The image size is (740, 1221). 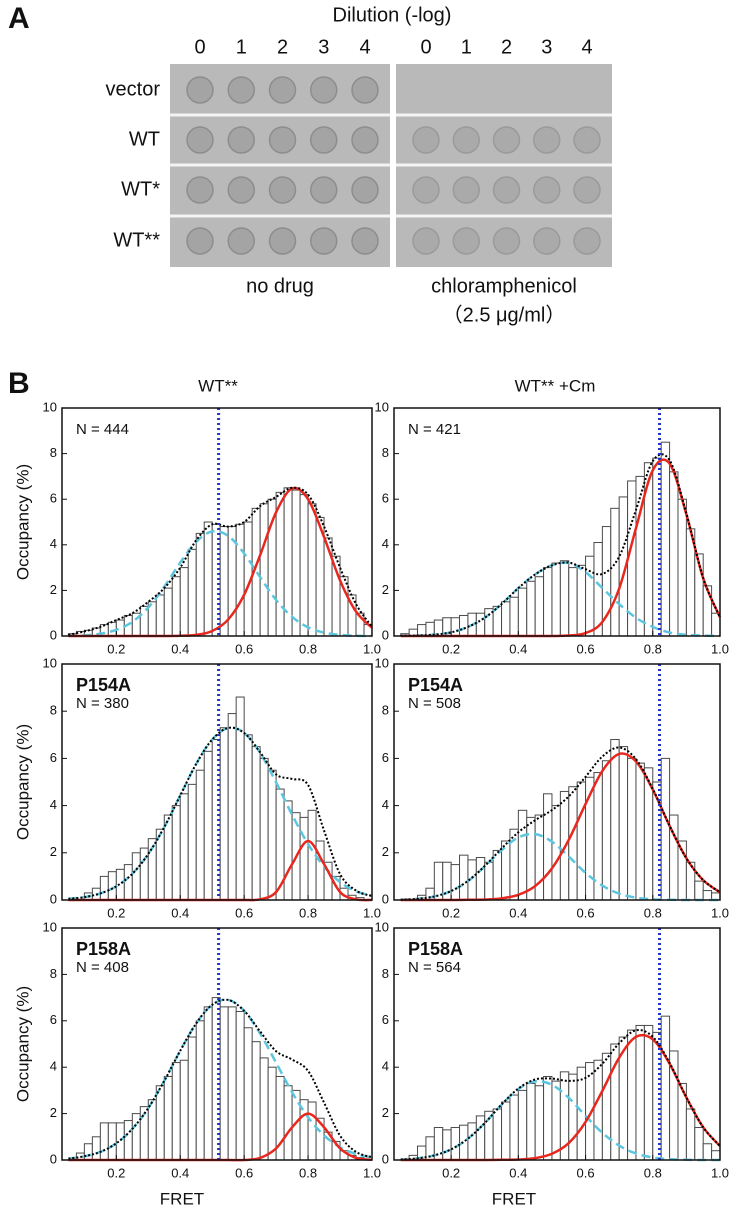 I want to click on dilution-label: 1, so click(x=466, y=47).